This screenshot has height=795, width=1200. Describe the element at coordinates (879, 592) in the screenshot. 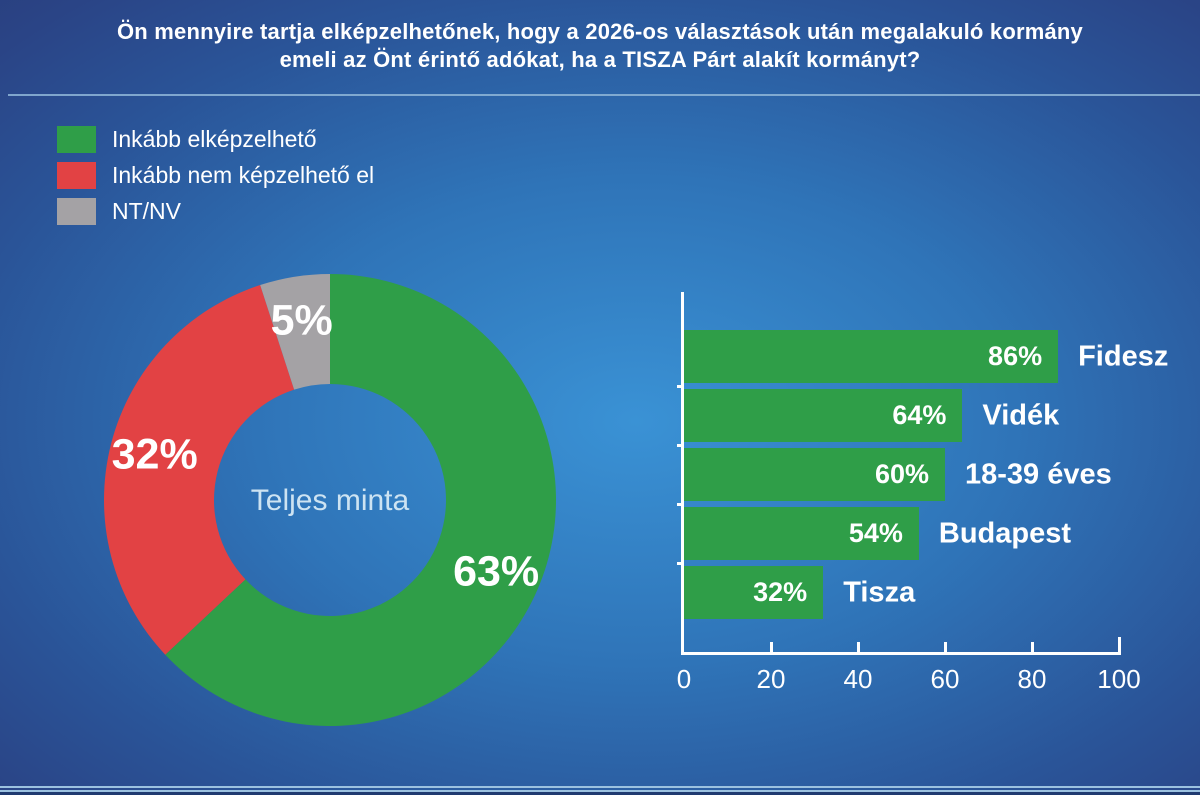

I see `bar-category-label: Tisza` at that location.